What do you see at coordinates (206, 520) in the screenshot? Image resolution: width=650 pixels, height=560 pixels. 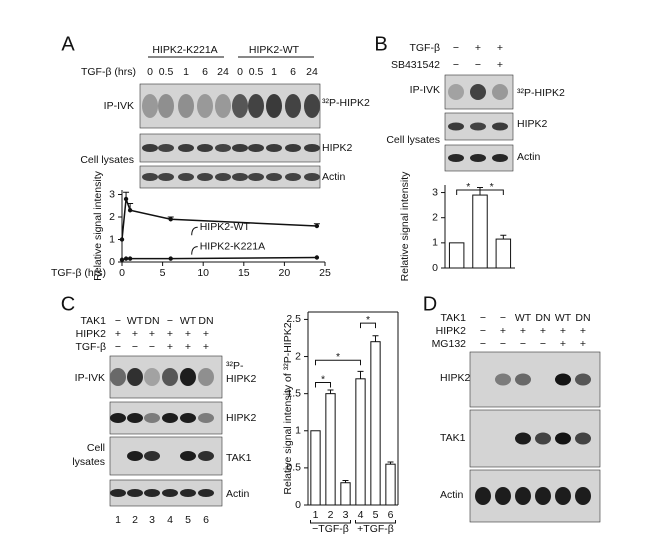 I see `lane-number: 6` at bounding box center [206, 520].